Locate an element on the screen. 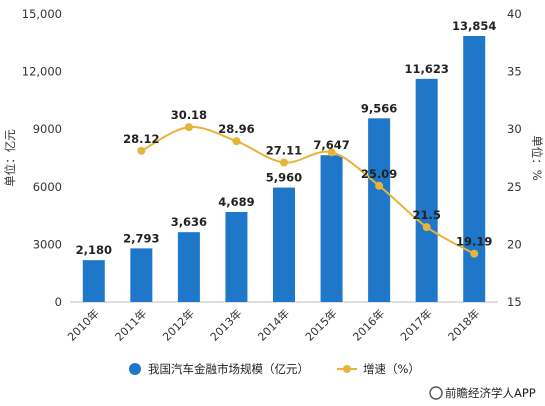 The height and width of the screenshot is (406, 545). bar-value-label: 2,793 is located at coordinates (141, 238).